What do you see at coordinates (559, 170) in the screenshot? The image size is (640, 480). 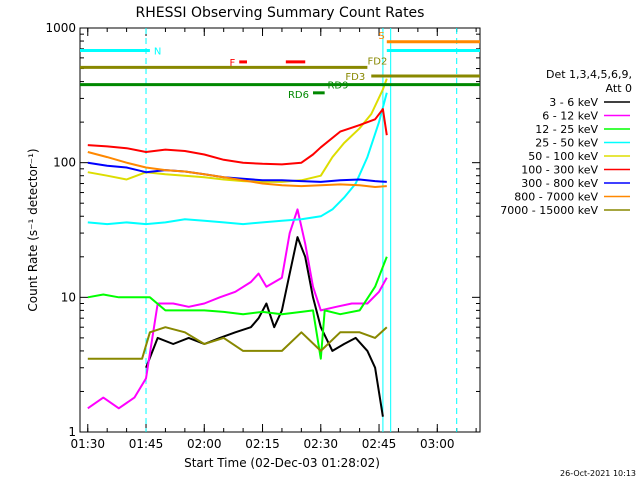 I see `legend-label-5: 100 - 300 keV` at bounding box center [559, 170].